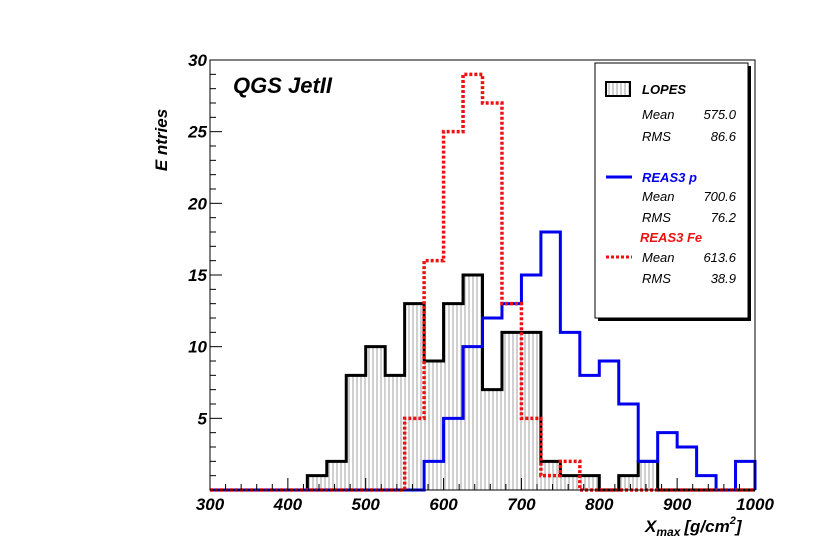 The width and height of the screenshot is (830, 550). What do you see at coordinates (651, 526) in the screenshot?
I see `x-axis-label-main: X` at bounding box center [651, 526].